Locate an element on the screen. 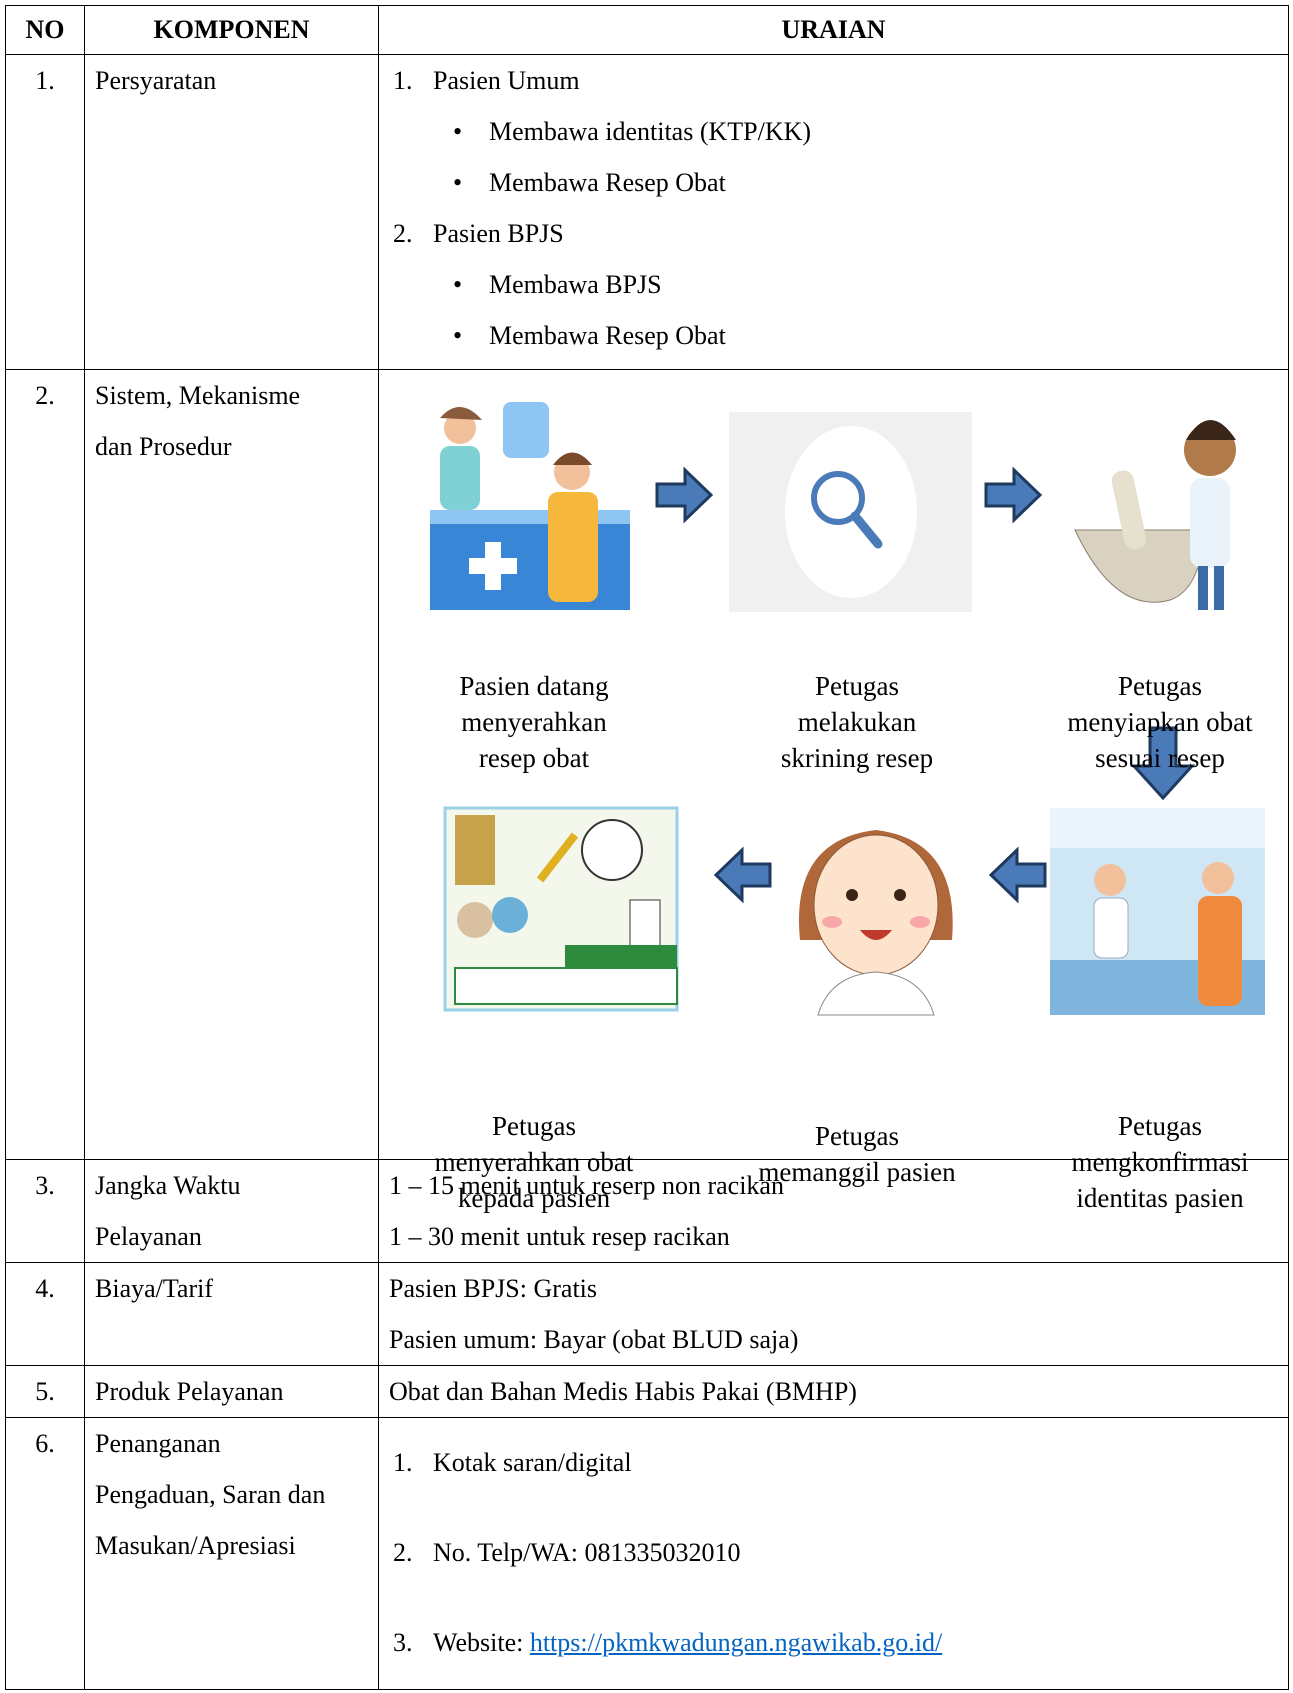  cell-komponen: Produk Pelayanan is located at coordinates (231, 1391).